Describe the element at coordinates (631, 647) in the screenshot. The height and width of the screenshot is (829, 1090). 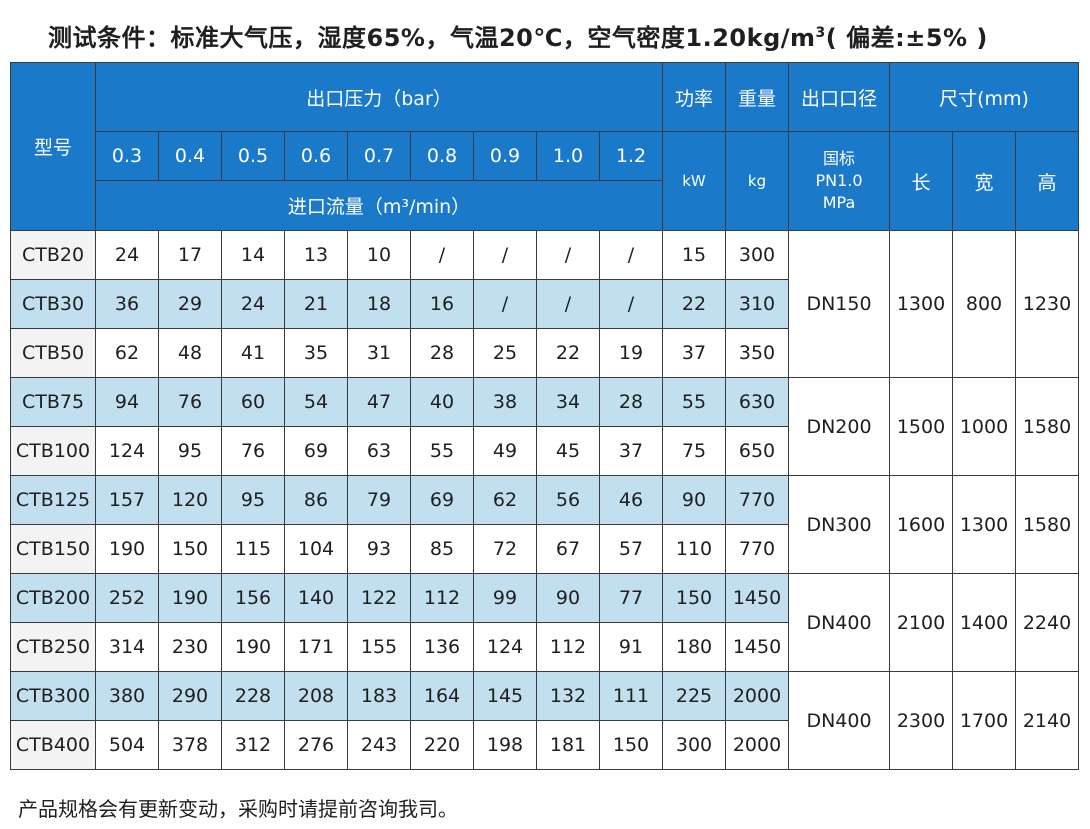
I see `flow-cell: 91` at that location.